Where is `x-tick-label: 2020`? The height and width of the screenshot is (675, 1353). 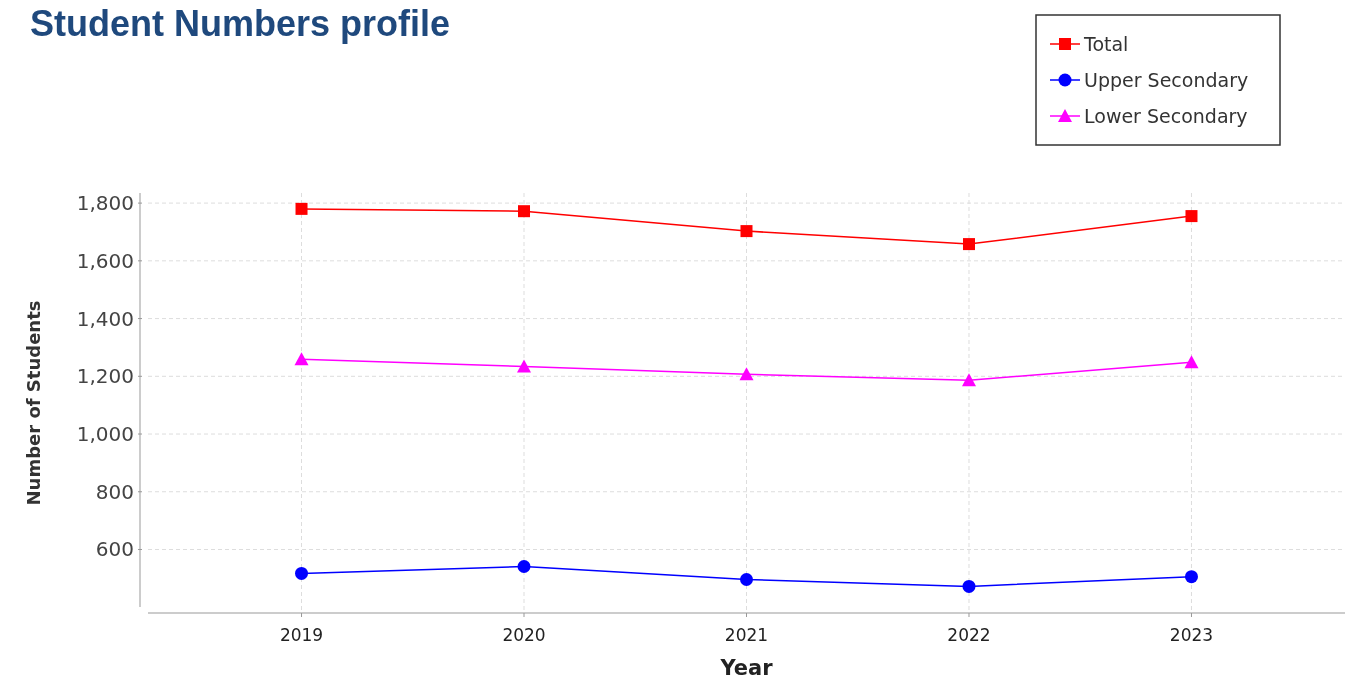 x-tick-label: 2020 is located at coordinates (524, 635).